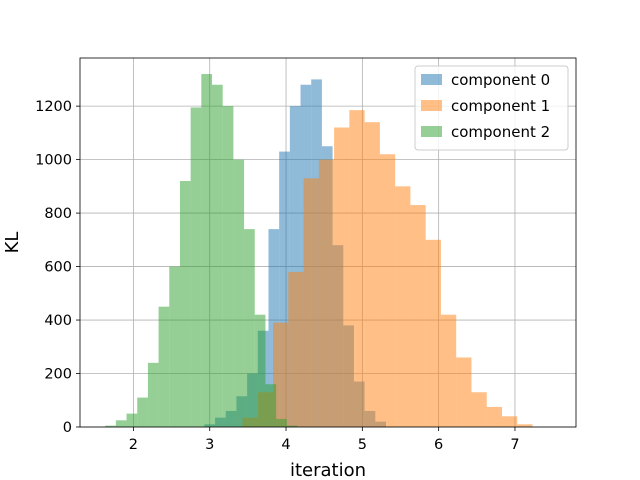 This screenshot has width=640, height=480. What do you see at coordinates (53, 161) in the screenshot?
I see `y-tick-label: 1000` at bounding box center [53, 161].